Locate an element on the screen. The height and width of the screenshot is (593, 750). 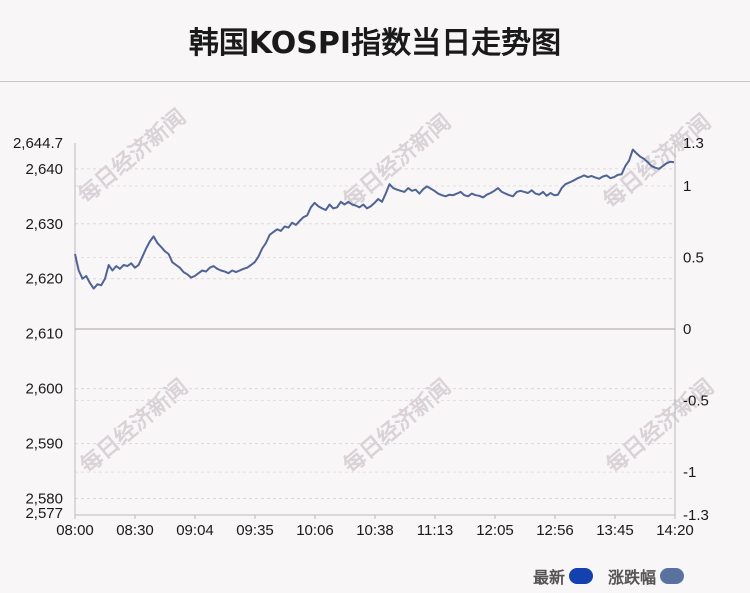
y-left-tick-label: 2,580 is located at coordinates (44, 499).